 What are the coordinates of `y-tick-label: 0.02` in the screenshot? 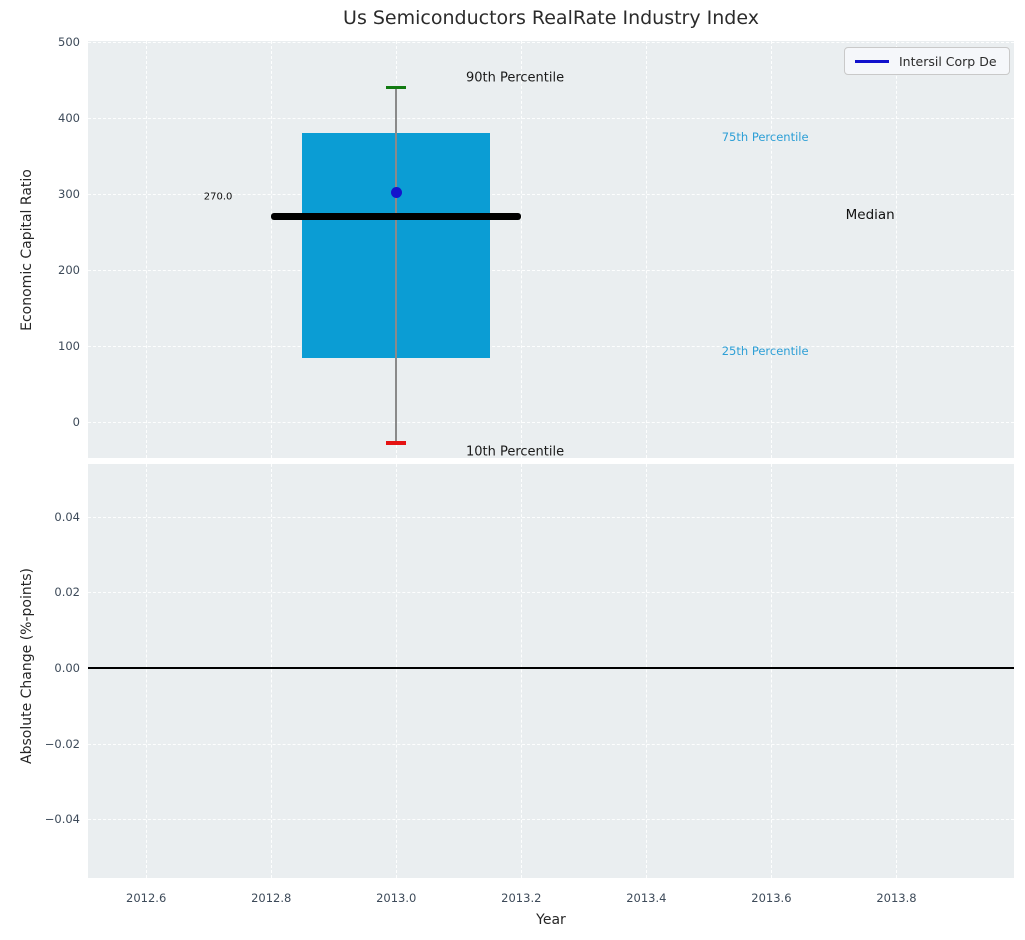 It's located at (67, 592).